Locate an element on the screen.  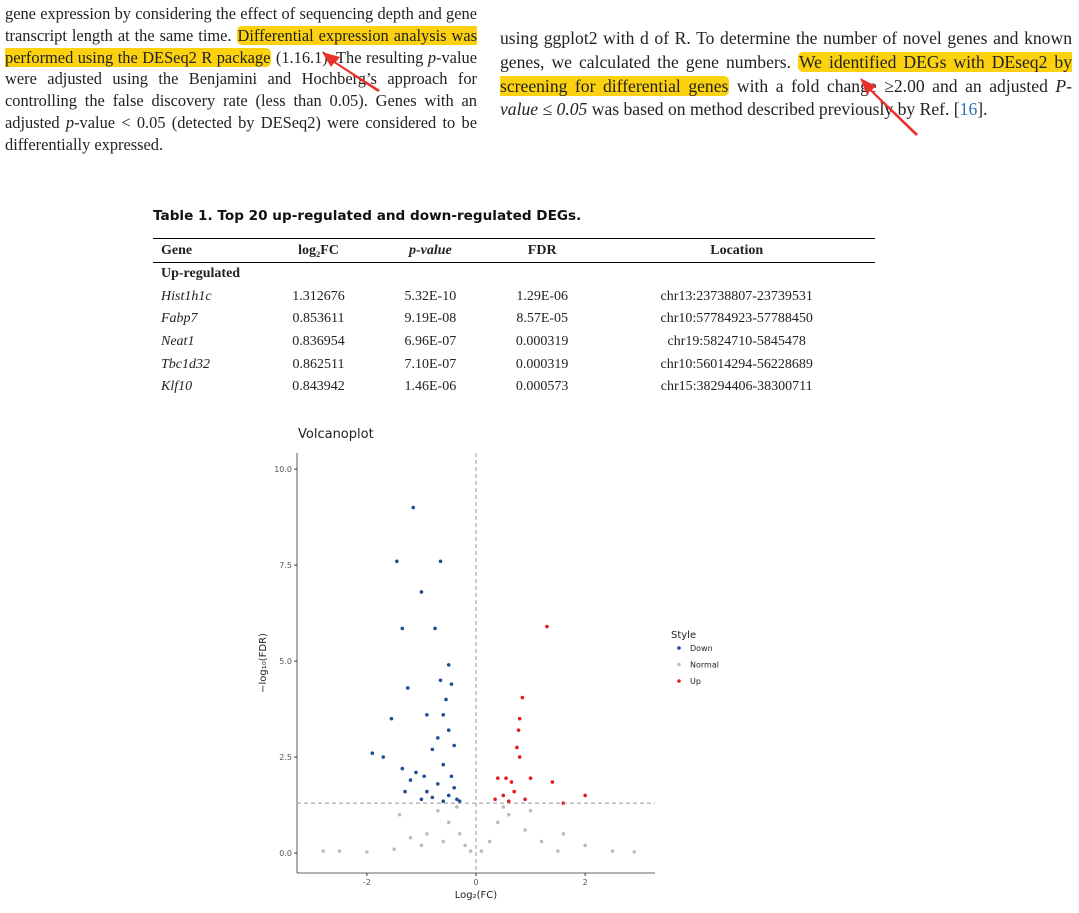
text: with a fold change ≥2.00 and an adjusted is located at coordinates (892, 85).